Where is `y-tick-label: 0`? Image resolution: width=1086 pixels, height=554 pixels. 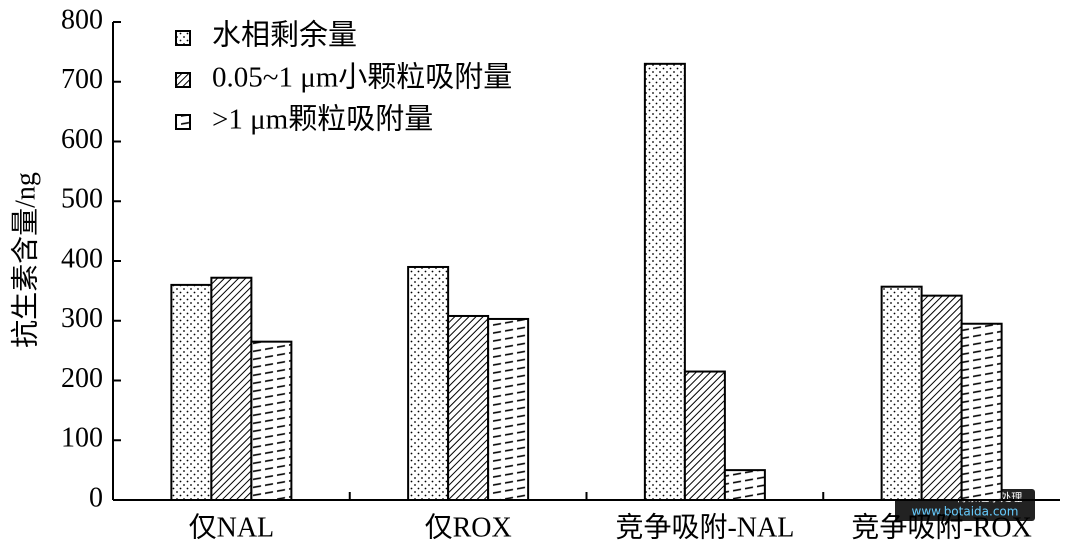
y-tick-label: 0 is located at coordinates (96, 497).